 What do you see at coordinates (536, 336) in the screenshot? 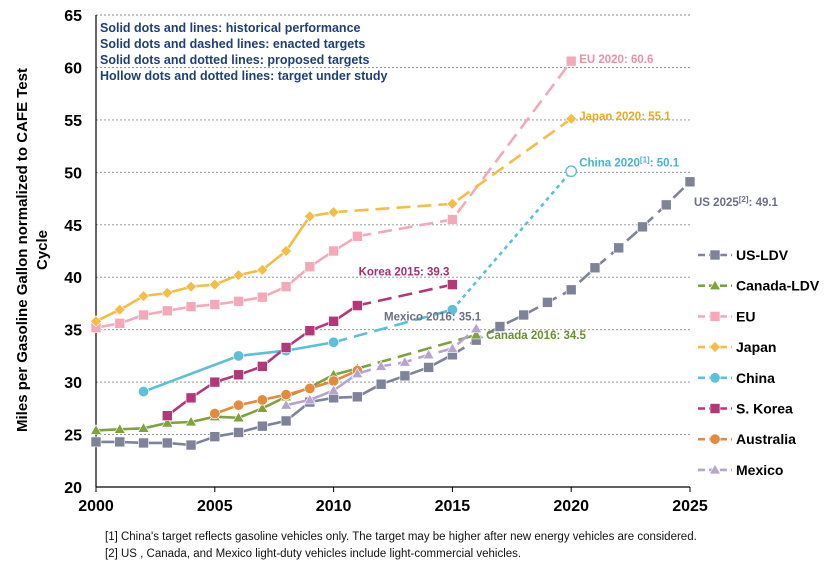
I see `data-label: Canada 2016: 34.5` at bounding box center [536, 336].